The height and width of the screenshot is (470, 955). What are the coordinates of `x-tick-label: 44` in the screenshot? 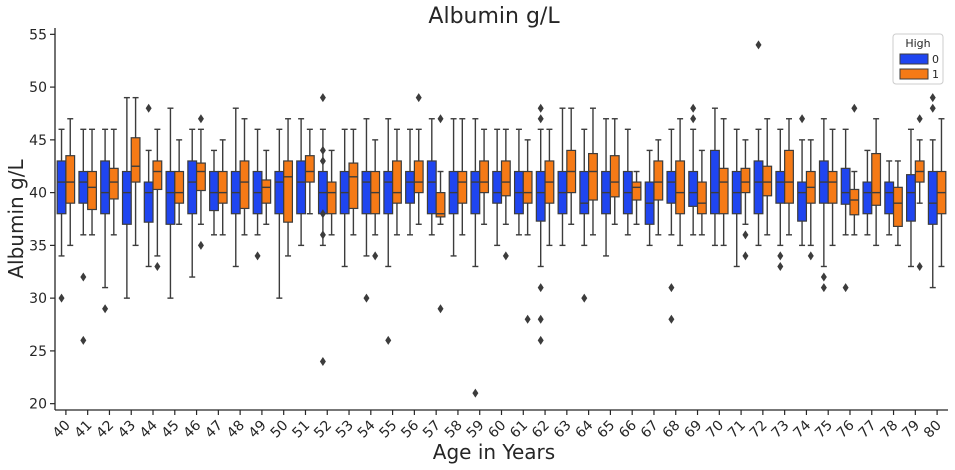 It's located at (149, 429).